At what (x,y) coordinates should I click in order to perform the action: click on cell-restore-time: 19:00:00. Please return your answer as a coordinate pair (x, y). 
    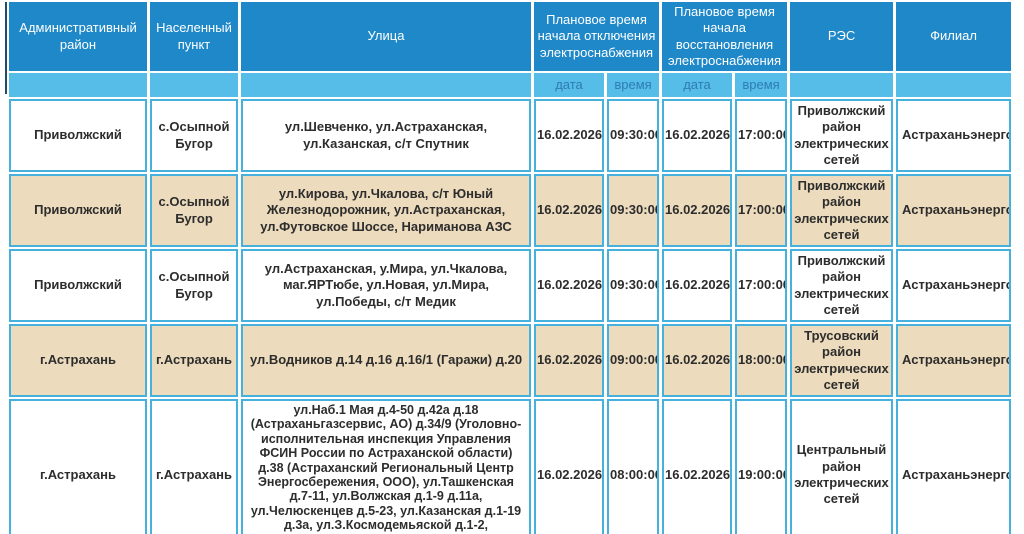
    Looking at the image, I should click on (761, 466).